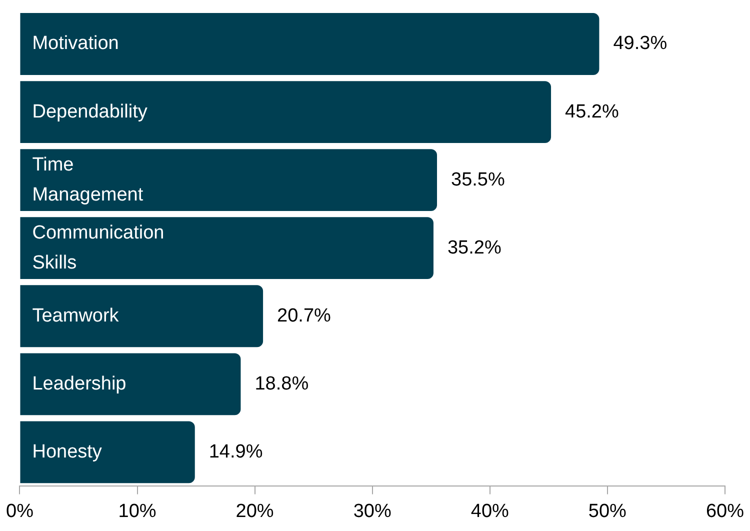 This screenshot has height=531, width=750. What do you see at coordinates (75, 43) in the screenshot?
I see `y-tick-label: Motivation` at bounding box center [75, 43].